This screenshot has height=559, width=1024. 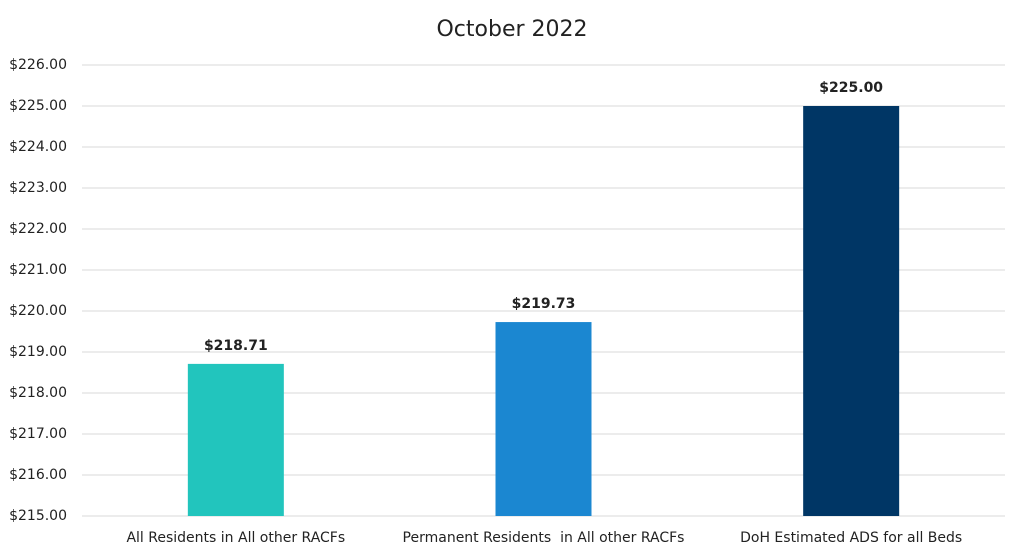 I want to click on value-label: $219.73, so click(x=544, y=304).